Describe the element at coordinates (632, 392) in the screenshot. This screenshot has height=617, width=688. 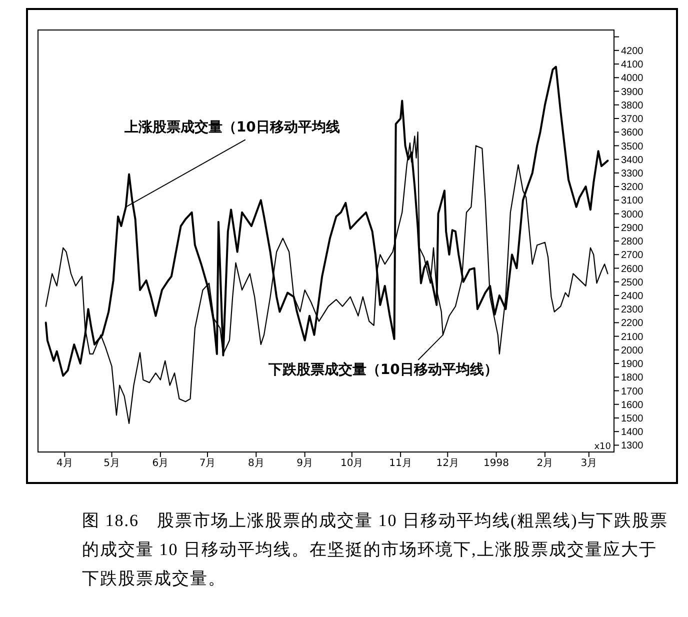
I see `y-tick-label: 1700` at that location.